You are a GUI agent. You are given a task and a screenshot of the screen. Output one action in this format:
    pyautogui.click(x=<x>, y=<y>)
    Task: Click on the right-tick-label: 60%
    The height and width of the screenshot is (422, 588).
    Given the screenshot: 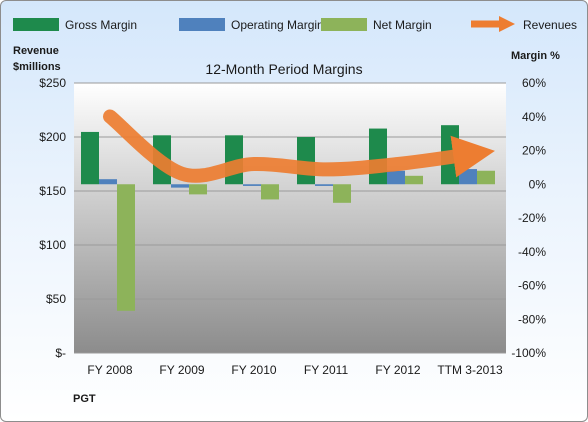 What is the action you would take?
    pyautogui.click(x=534, y=83)
    